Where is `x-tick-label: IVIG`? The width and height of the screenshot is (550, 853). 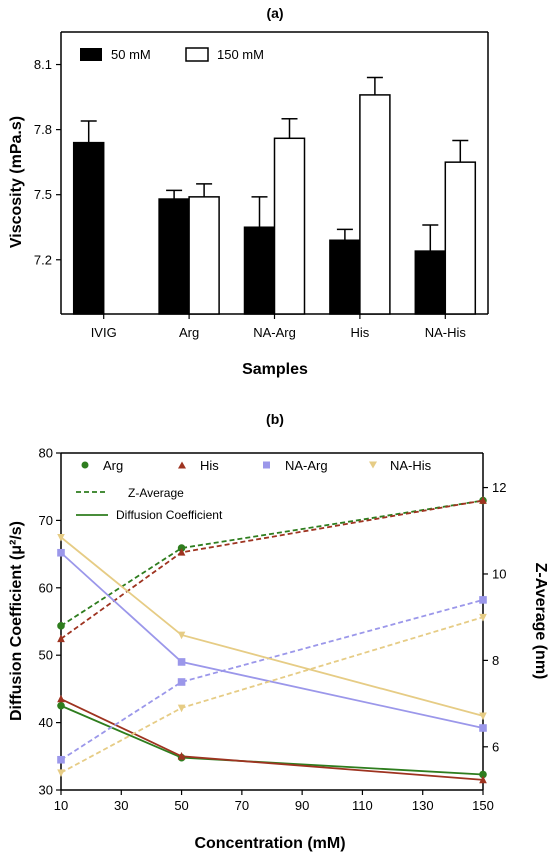 x-tick-label: IVIG is located at coordinates (104, 332).